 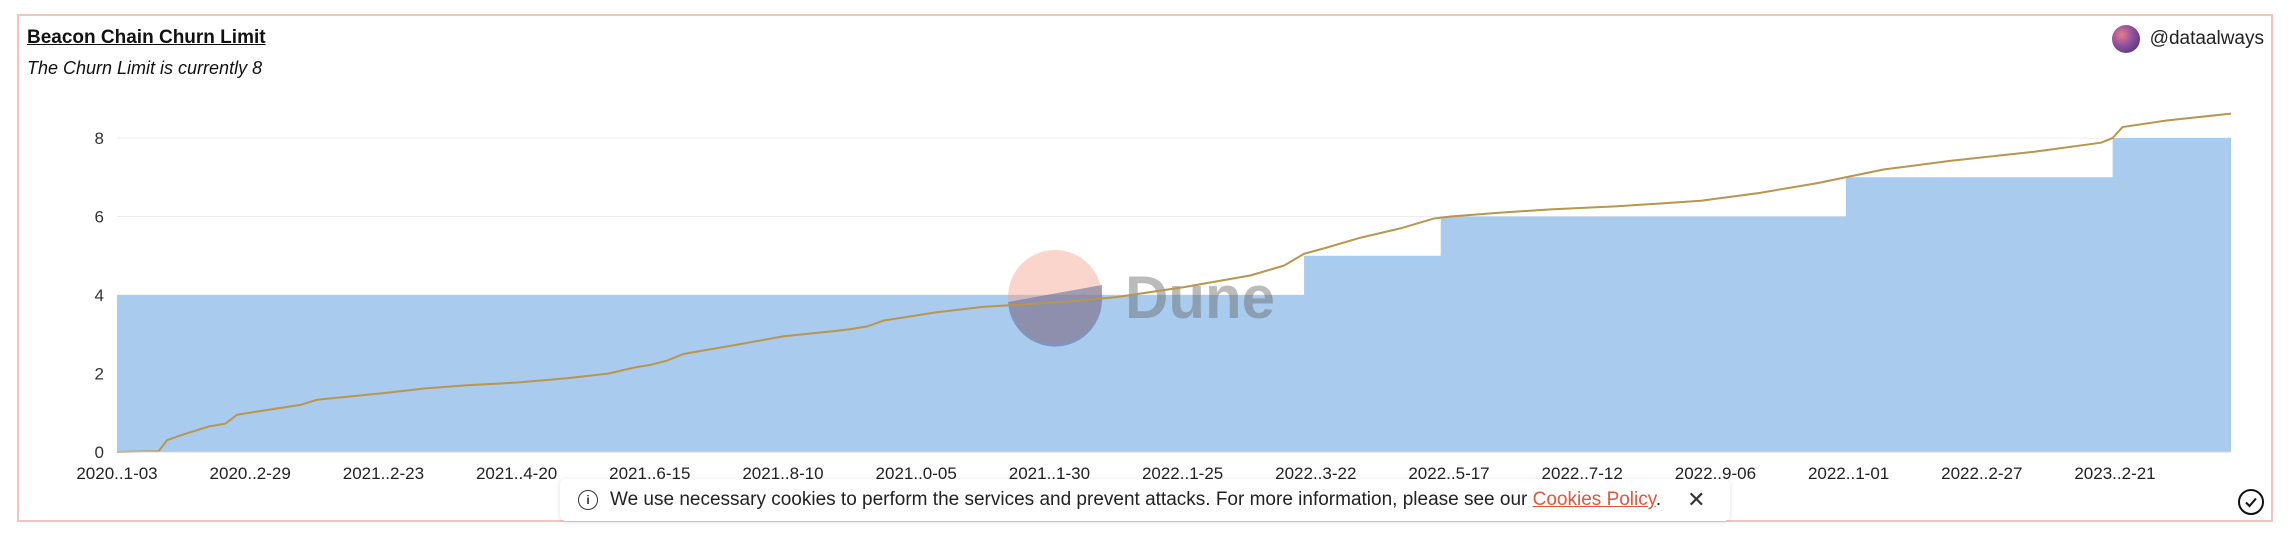 I want to click on y-tick-label: 8, so click(x=99, y=138).